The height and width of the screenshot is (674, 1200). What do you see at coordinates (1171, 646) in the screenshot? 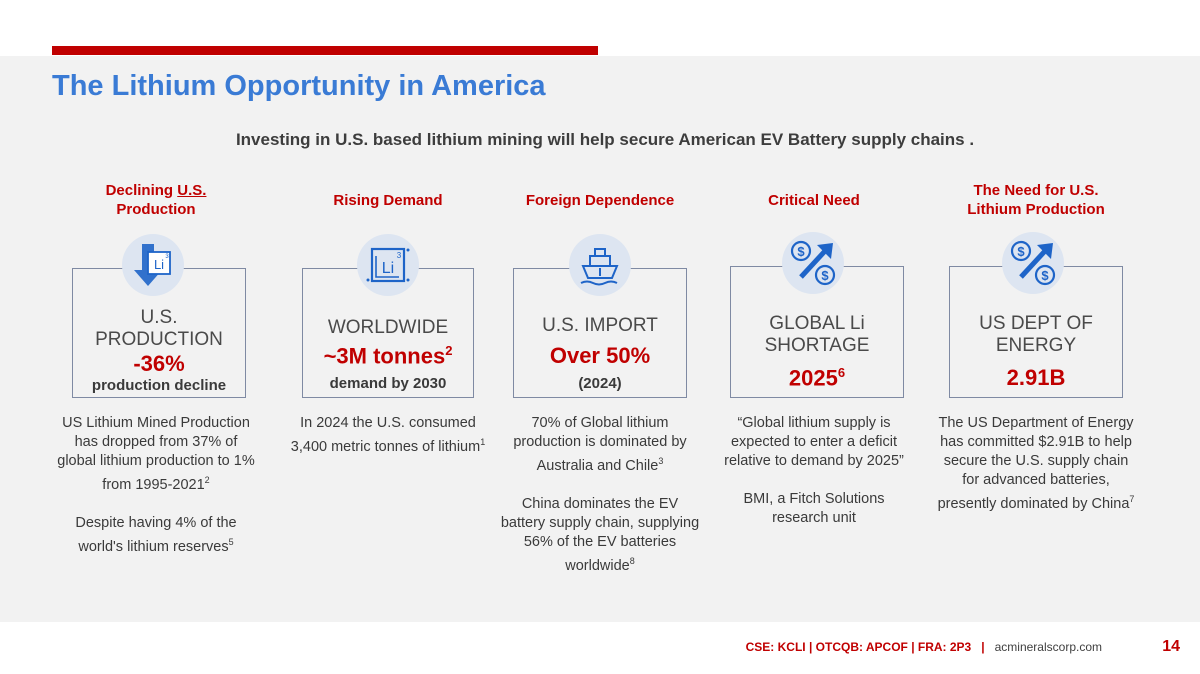
I see `page-number: 14` at bounding box center [1171, 646].